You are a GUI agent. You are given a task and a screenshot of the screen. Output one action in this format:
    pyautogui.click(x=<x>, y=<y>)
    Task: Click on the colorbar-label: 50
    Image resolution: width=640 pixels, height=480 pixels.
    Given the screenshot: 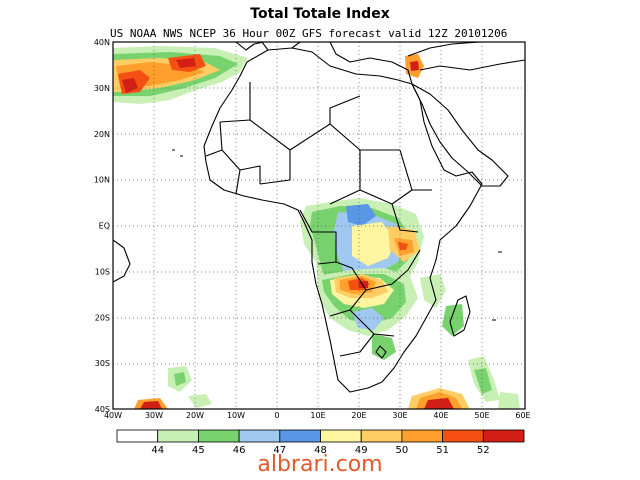 What is the action you would take?
    pyautogui.click(x=402, y=450)
    